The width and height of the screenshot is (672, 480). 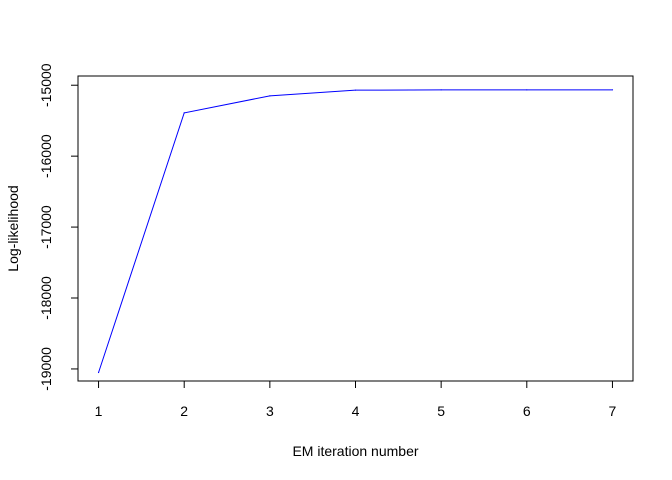 What do you see at coordinates (99, 411) in the screenshot?
I see `x-tick-label: 1` at bounding box center [99, 411].